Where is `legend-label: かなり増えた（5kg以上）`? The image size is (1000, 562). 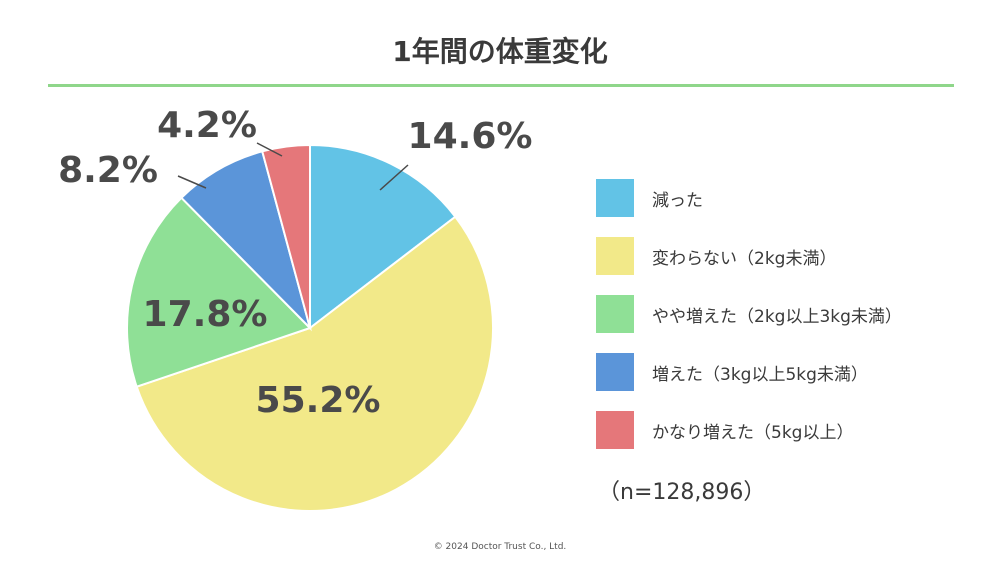 legend-label: かなり増えた（5kg以上） is located at coordinates (753, 432).